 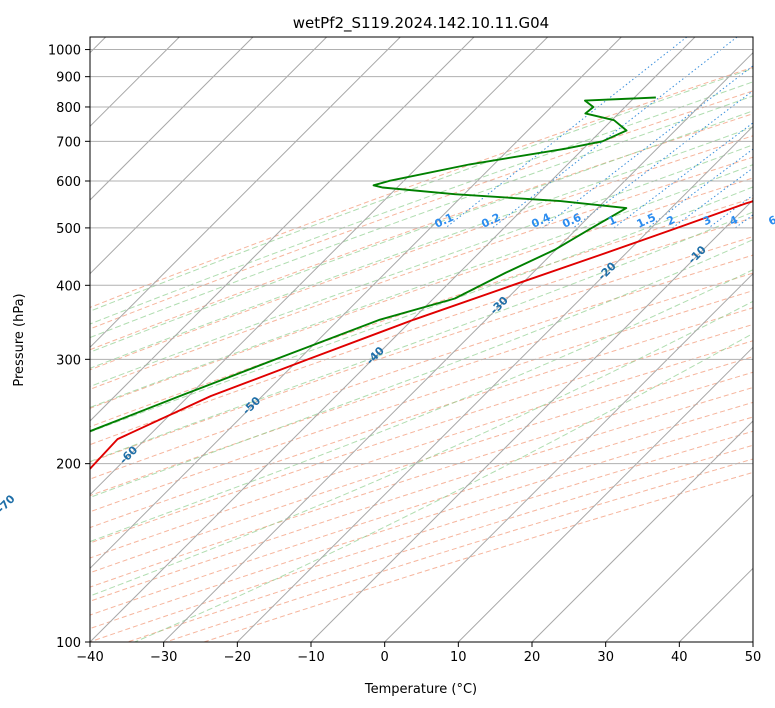 I want to click on x-tick-label: 20, so click(x=532, y=657).